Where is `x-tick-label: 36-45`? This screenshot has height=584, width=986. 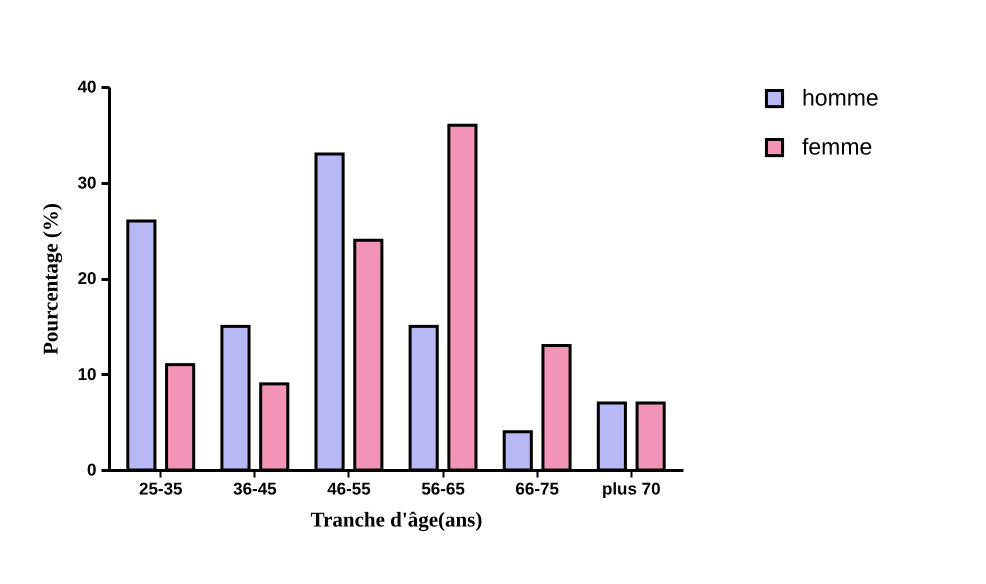 x-tick-label: 36-45 is located at coordinates (255, 489).